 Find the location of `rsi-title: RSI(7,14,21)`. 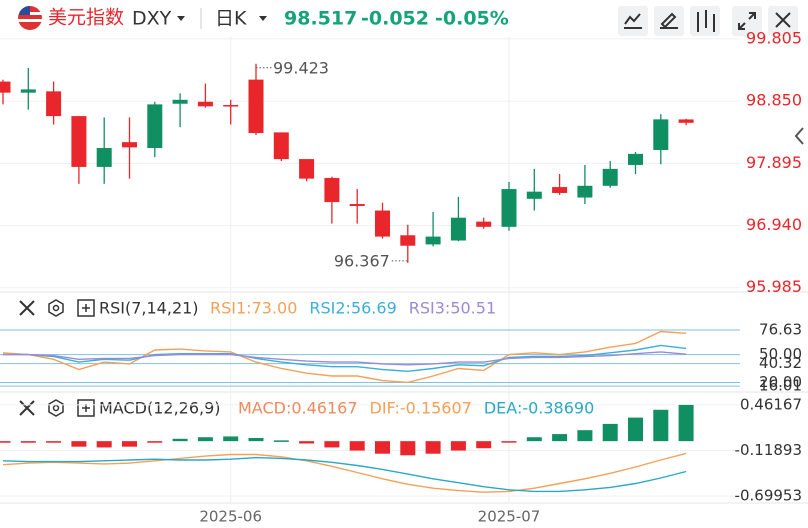

rsi-title: RSI(7,14,21) is located at coordinates (149, 308).